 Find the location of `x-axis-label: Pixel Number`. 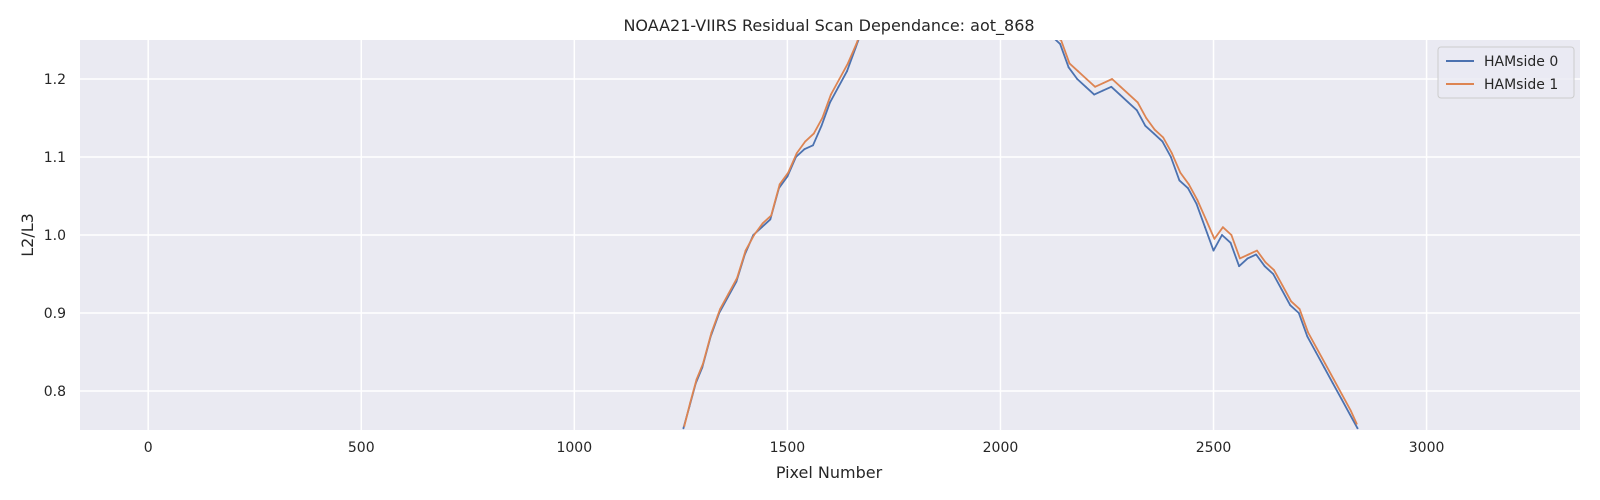

x-axis-label: Pixel Number is located at coordinates (829, 472).